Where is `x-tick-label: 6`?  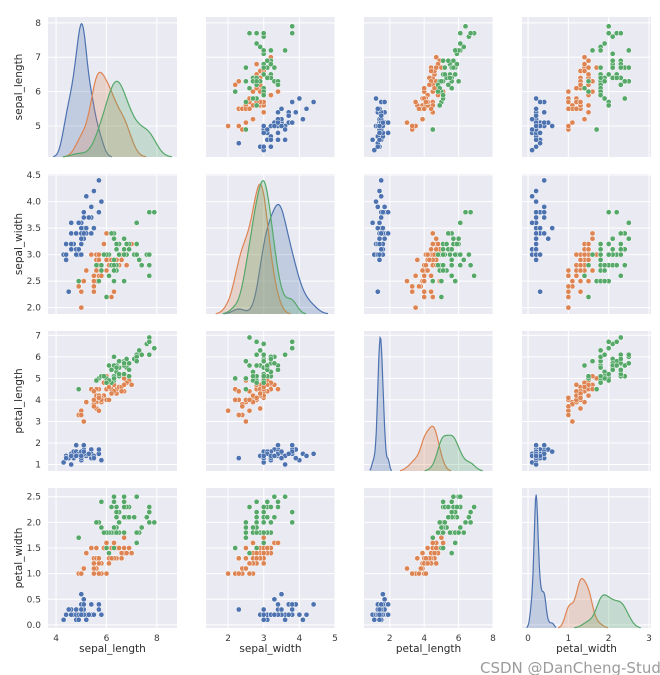 x-tick-label: 6 is located at coordinates (107, 639).